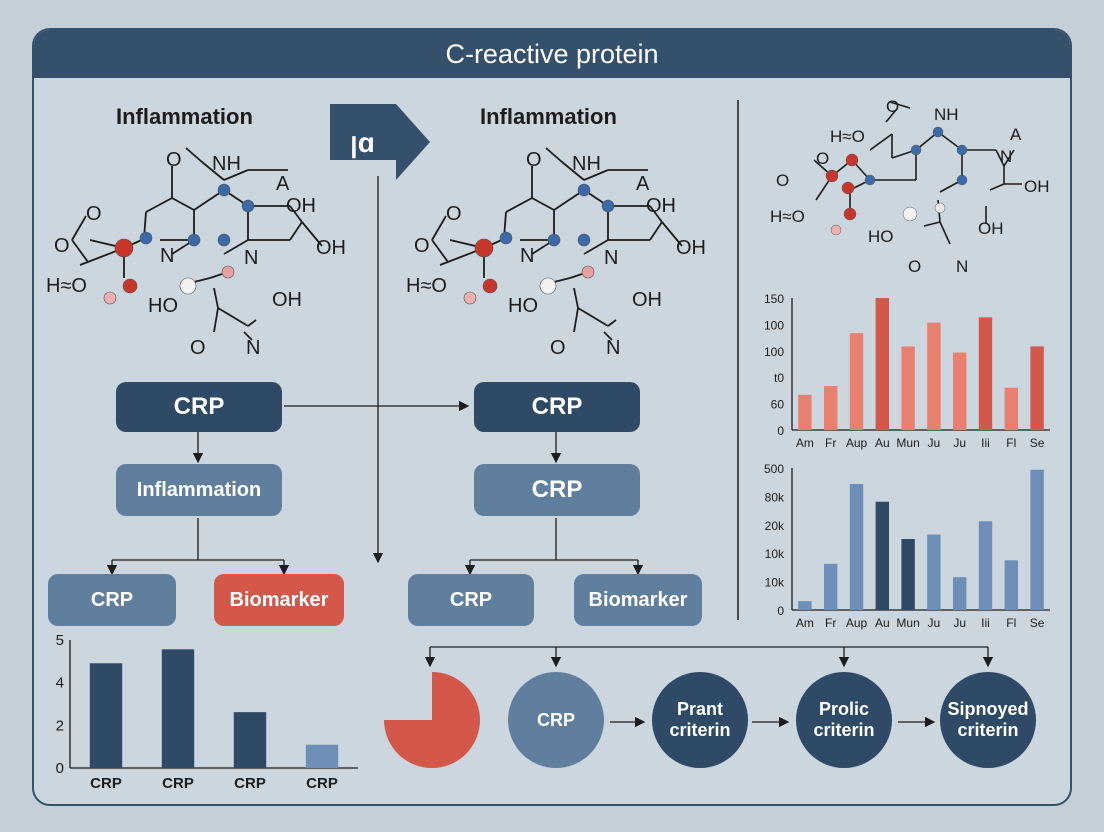 The width and height of the screenshot is (1104, 832). What do you see at coordinates (775, 526) in the screenshot?
I see `y-tick-label: 20k` at bounding box center [775, 526].